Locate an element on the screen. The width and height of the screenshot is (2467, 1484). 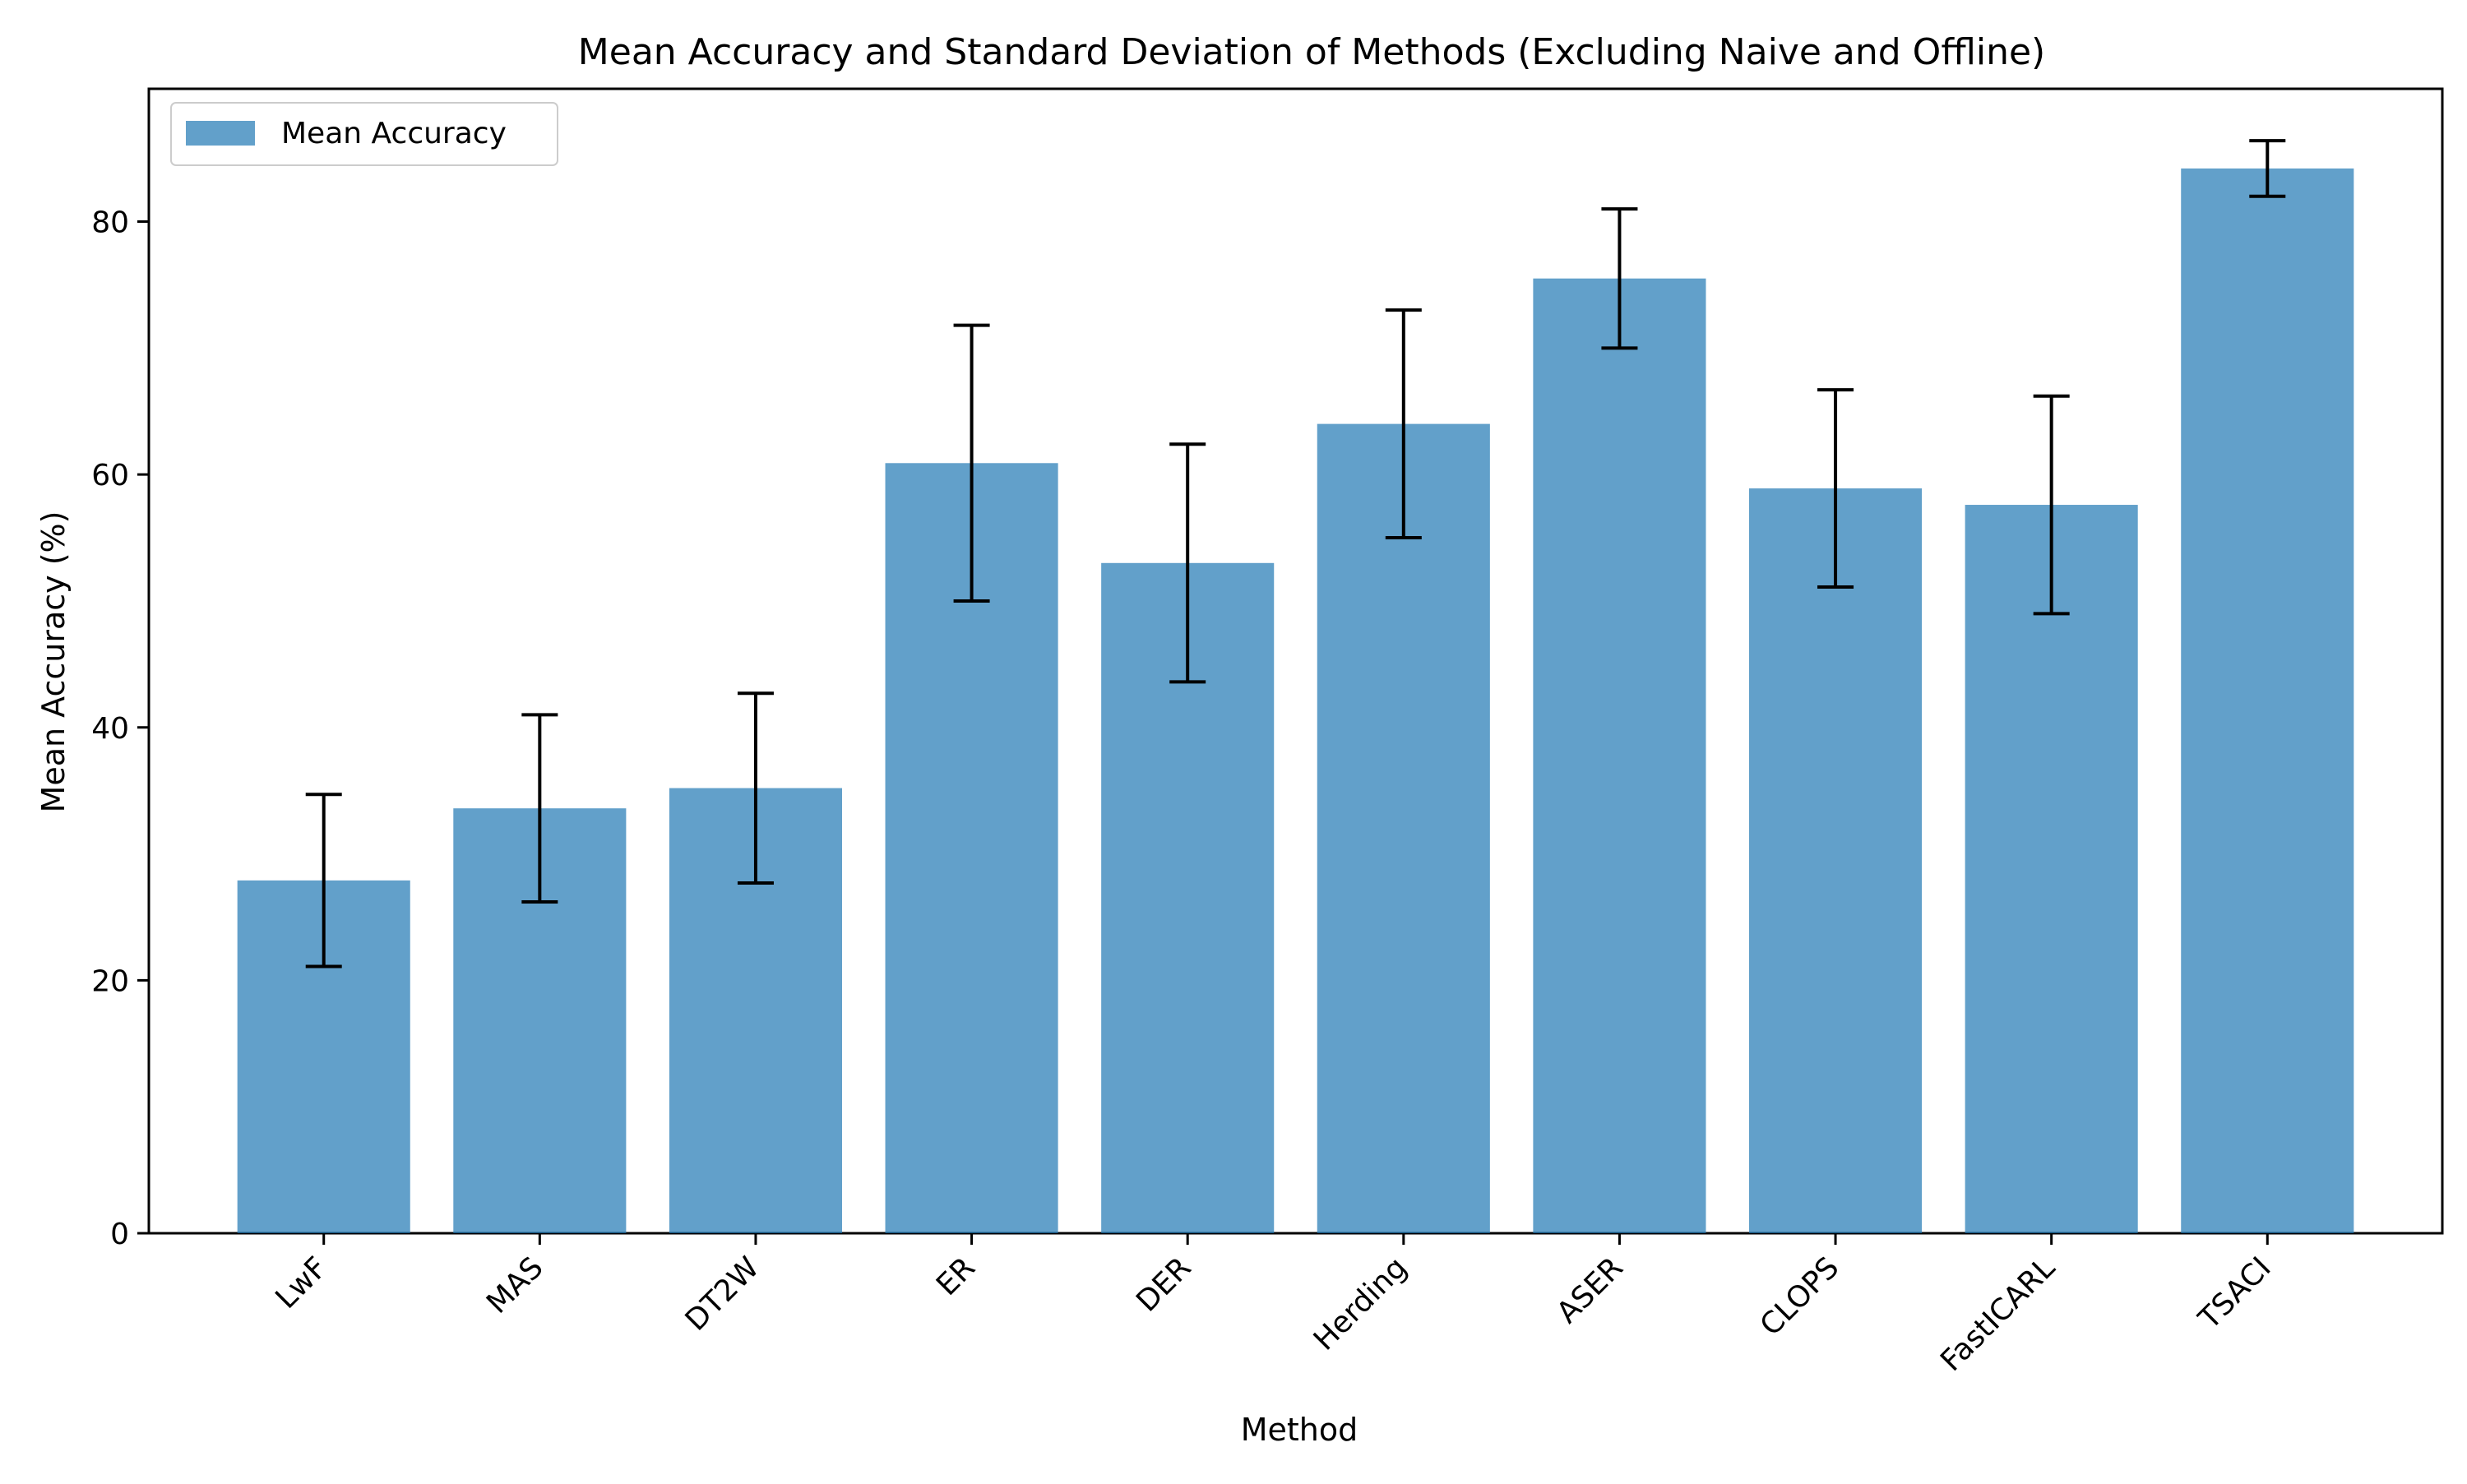
y-tick-label: 20 is located at coordinates (110, 981).